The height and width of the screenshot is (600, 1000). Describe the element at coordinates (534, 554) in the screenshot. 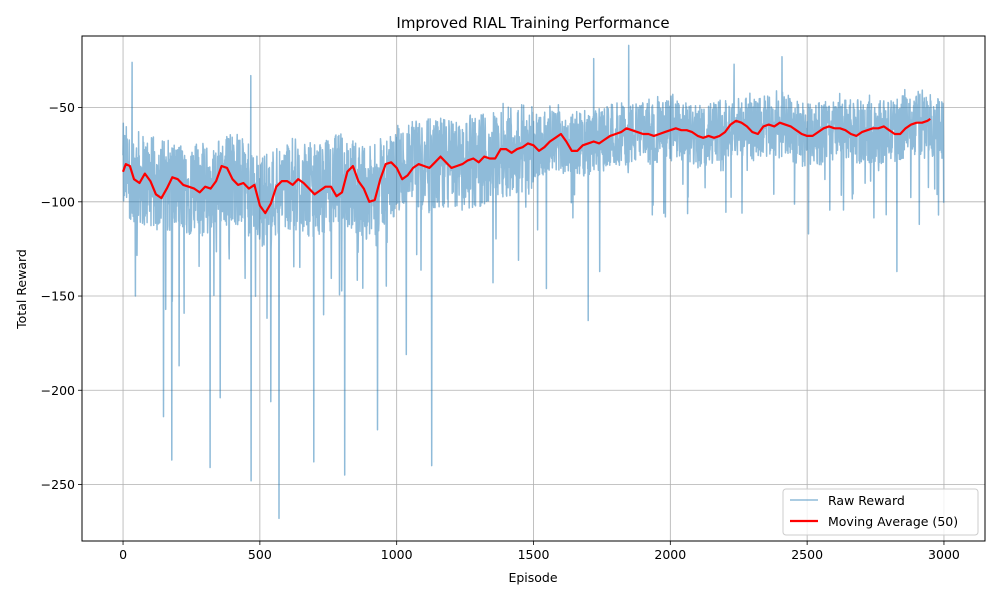

I see `x-tick-label-3: 1500` at that location.